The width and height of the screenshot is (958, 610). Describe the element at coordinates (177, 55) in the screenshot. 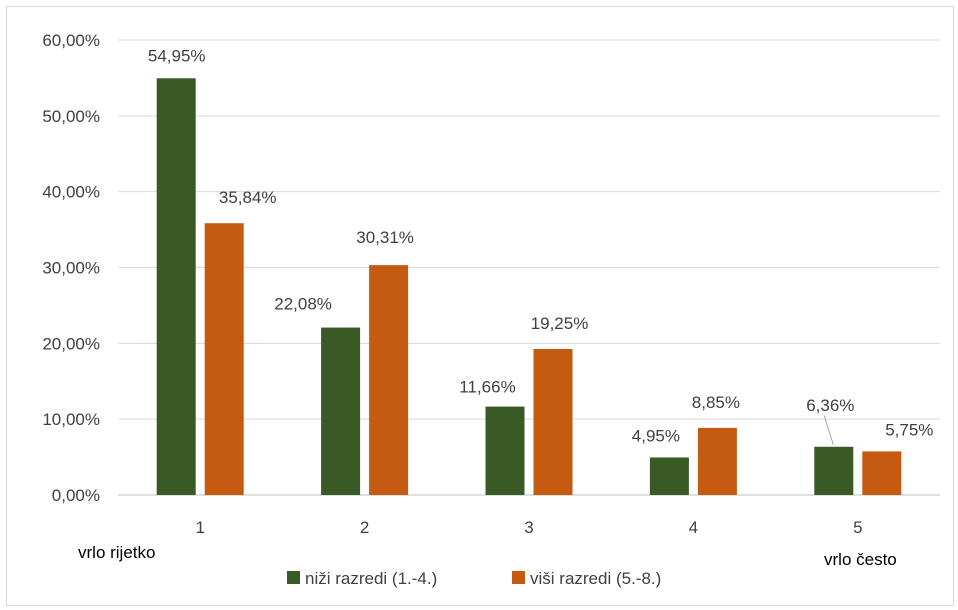

I see `data-label: 54,95%` at that location.